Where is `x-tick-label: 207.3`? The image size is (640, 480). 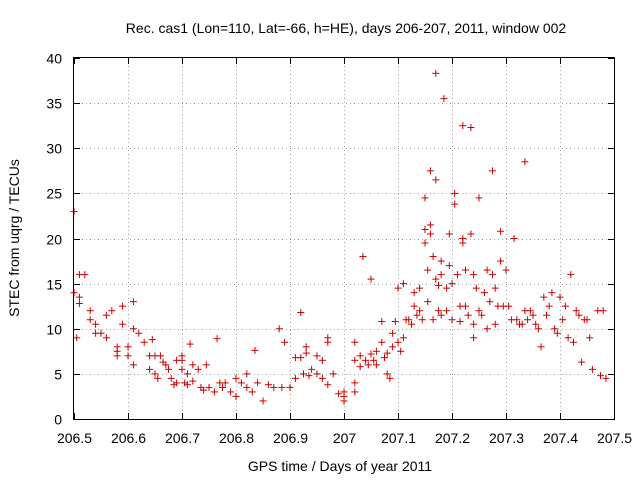 x-tick-label: 207.3 is located at coordinates (506, 438).